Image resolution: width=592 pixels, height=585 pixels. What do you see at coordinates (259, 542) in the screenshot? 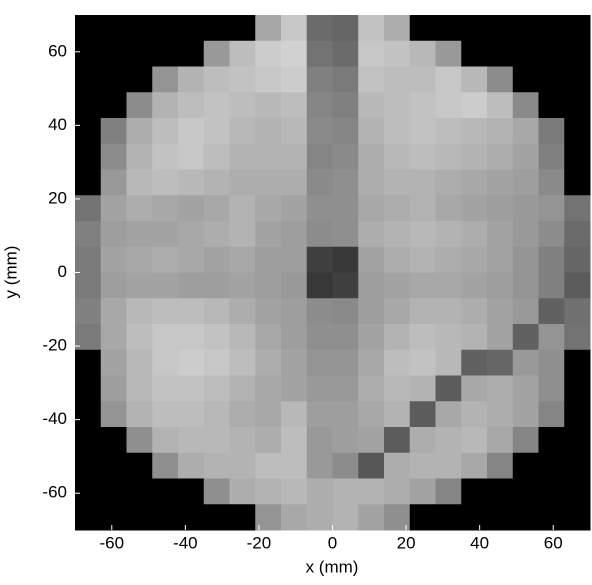
I see `x-tick-label: -20` at bounding box center [259, 542].